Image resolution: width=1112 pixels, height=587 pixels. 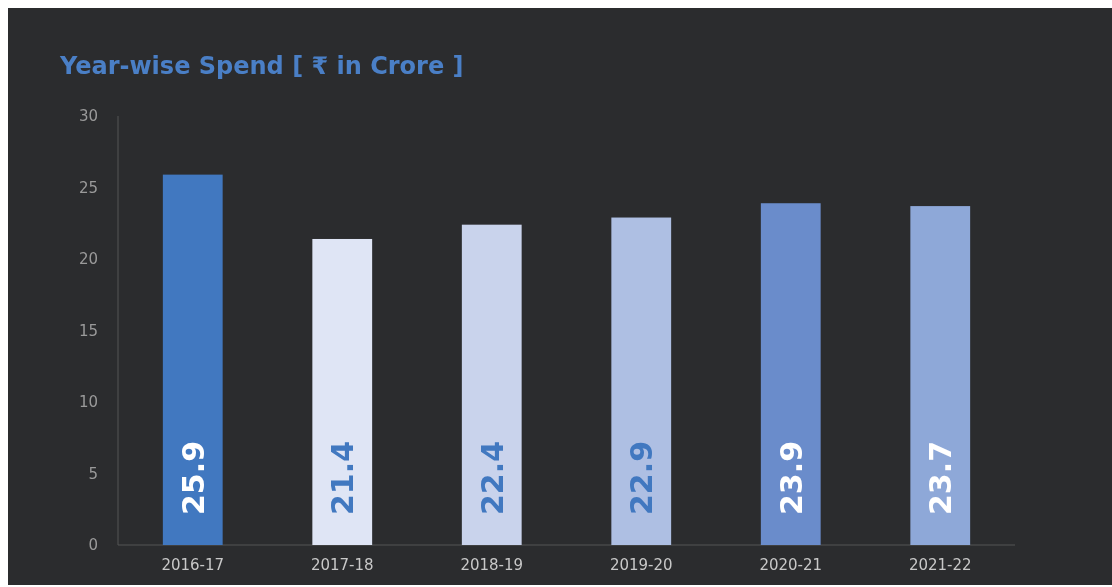 What do you see at coordinates (492, 477) in the screenshot?
I see `data-label: 22.4` at bounding box center [492, 477].